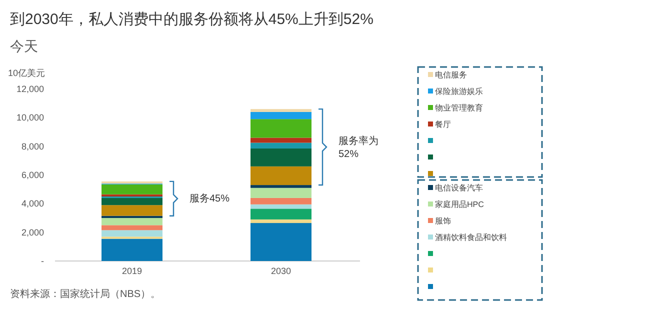 The width and height of the screenshot is (664, 321). Describe the element at coordinates (32, 203) in the screenshot. I see `y-tick-label: 4,000` at that location.